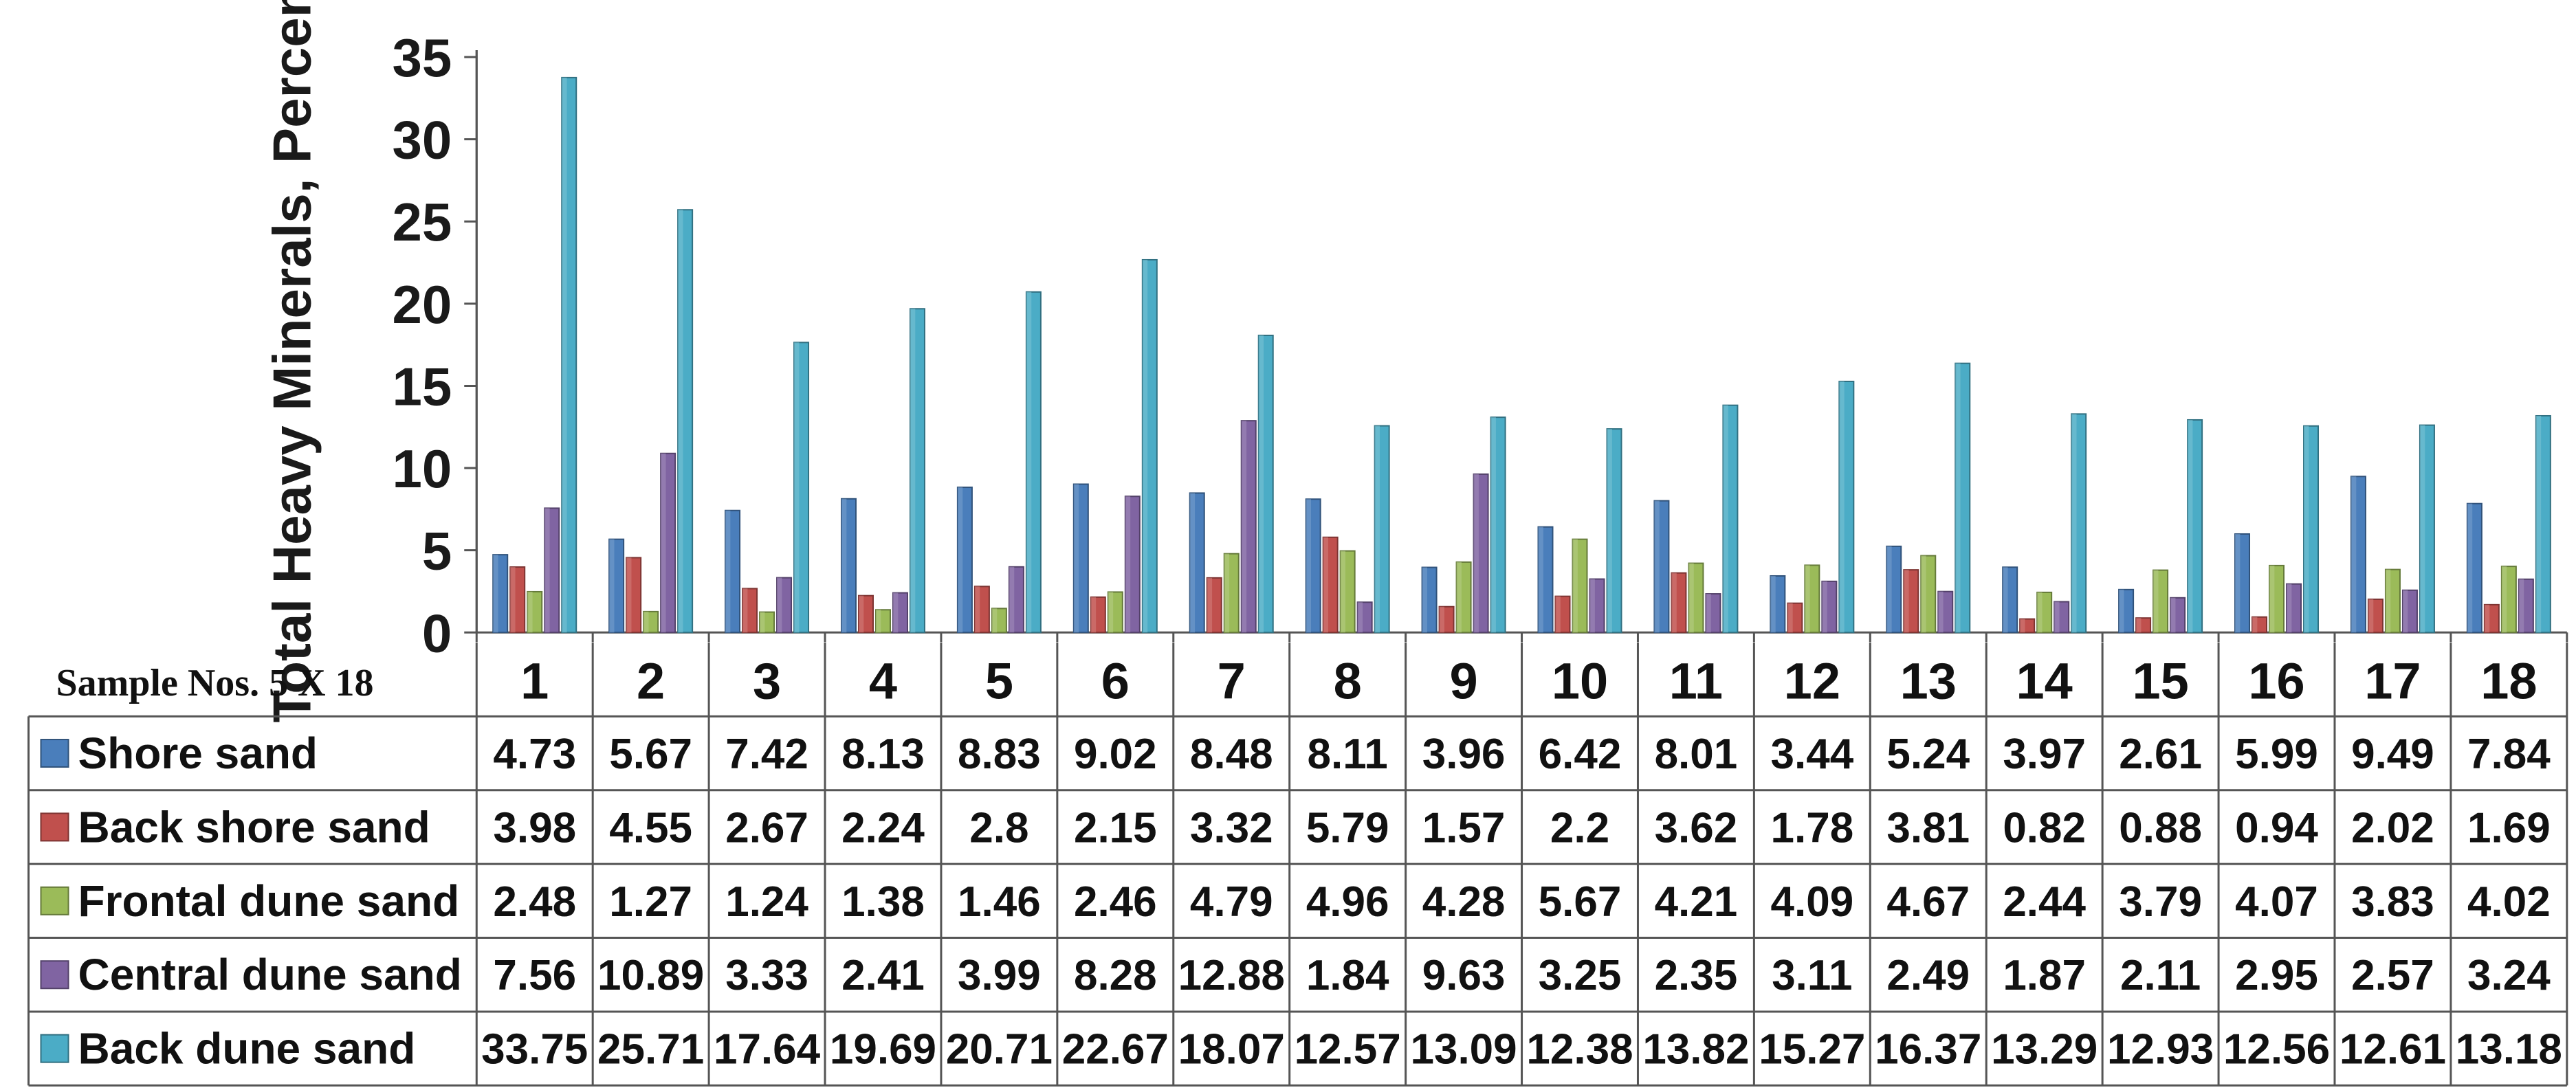 Image resolution: width=2576 pixels, height=1090 pixels. What do you see at coordinates (1580, 754) in the screenshot?
I see `data-label: 6.42` at bounding box center [1580, 754].